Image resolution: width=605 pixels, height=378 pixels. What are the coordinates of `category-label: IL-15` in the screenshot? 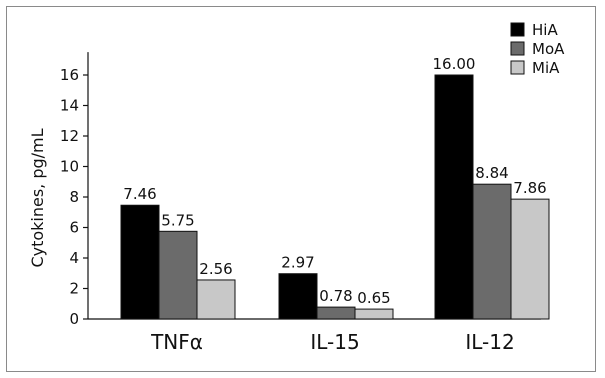 It's located at (334, 342).